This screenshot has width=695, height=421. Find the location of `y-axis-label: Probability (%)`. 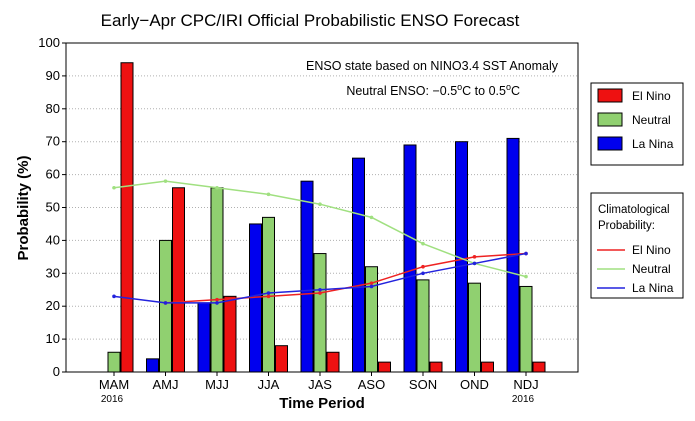

y-axis-label: Probability (%) is located at coordinates (23, 207).